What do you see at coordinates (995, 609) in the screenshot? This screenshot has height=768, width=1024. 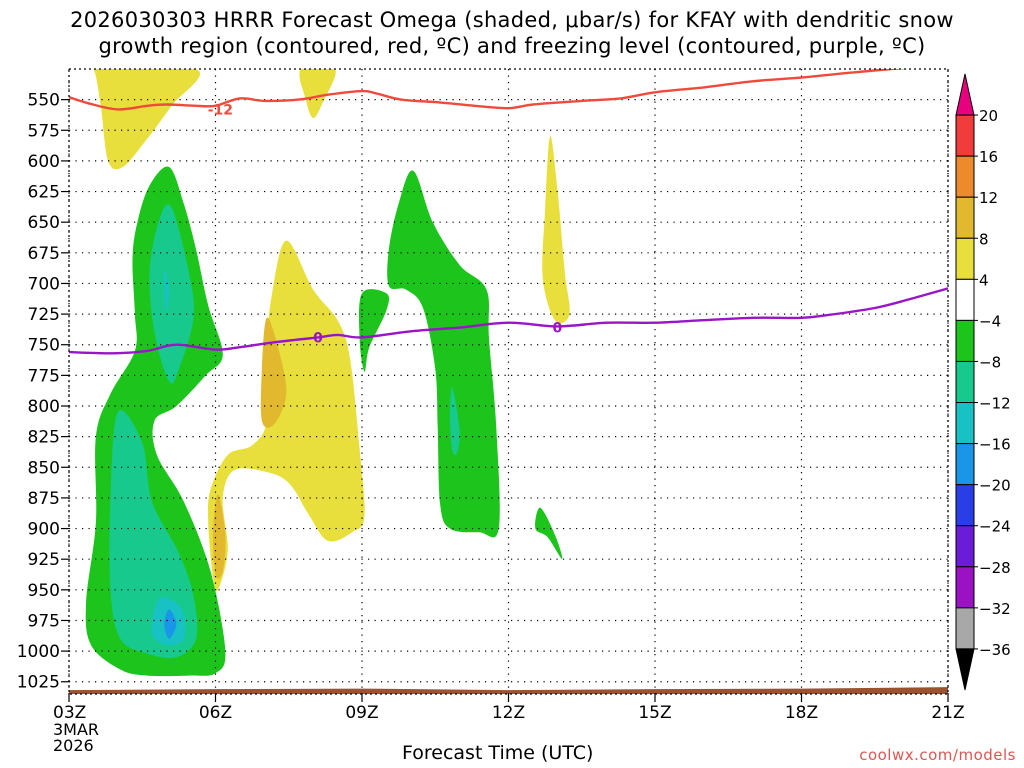 I see `colorbar-label: −32` at bounding box center [995, 609].